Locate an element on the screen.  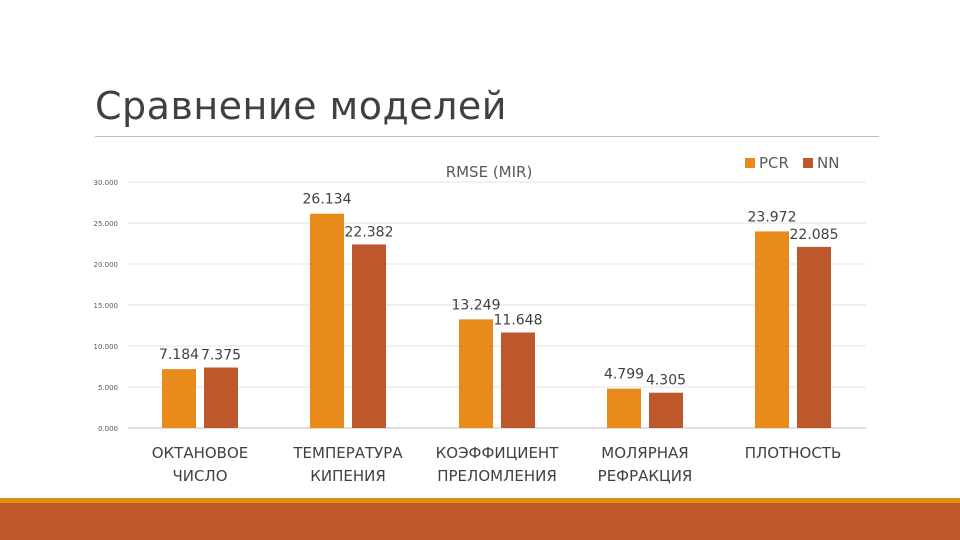
y-tick-label: 5.000 is located at coordinates (108, 388).